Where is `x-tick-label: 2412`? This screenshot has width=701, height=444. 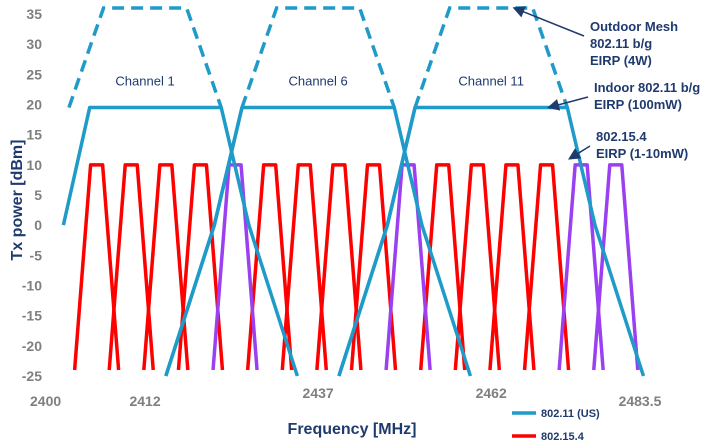 x-tick-label: 2412 is located at coordinates (144, 401).